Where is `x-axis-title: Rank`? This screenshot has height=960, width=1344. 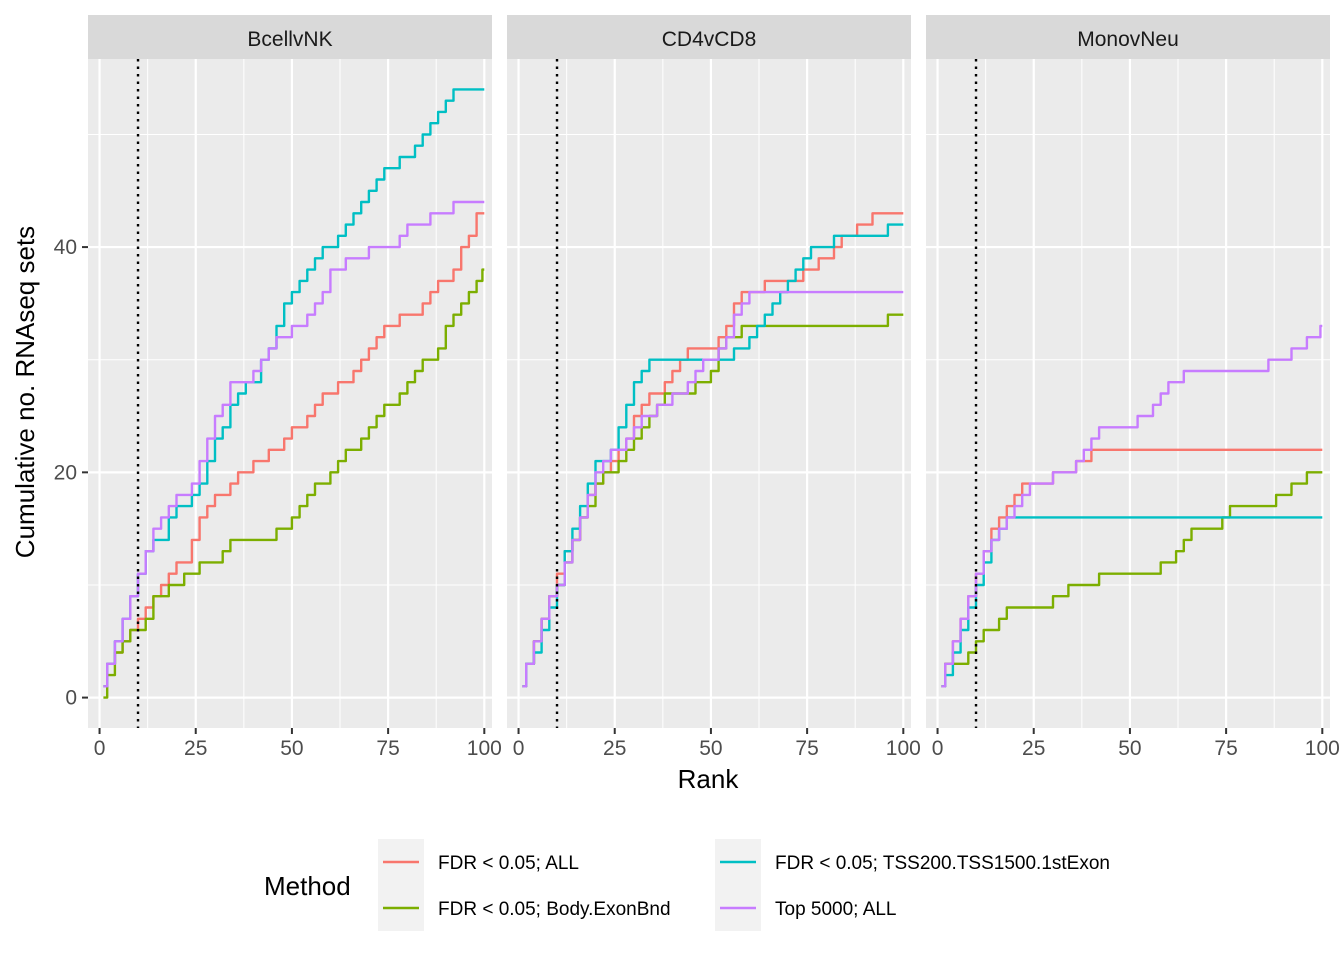
x-axis-title: Rank is located at coordinates (709, 779).